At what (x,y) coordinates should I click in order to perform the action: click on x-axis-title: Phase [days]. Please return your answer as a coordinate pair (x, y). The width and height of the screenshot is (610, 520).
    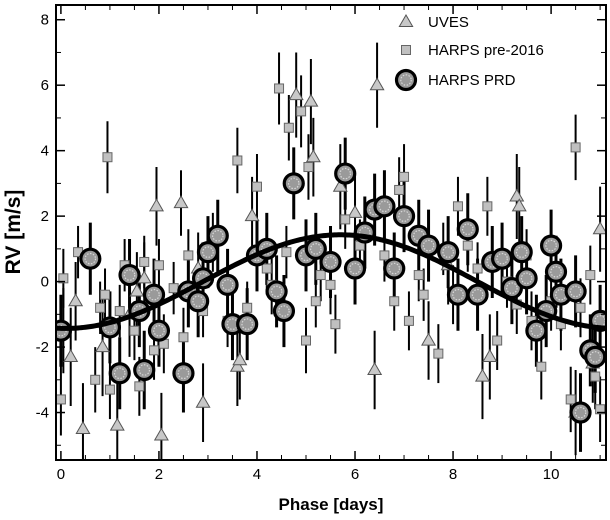
    Looking at the image, I should click on (331, 504).